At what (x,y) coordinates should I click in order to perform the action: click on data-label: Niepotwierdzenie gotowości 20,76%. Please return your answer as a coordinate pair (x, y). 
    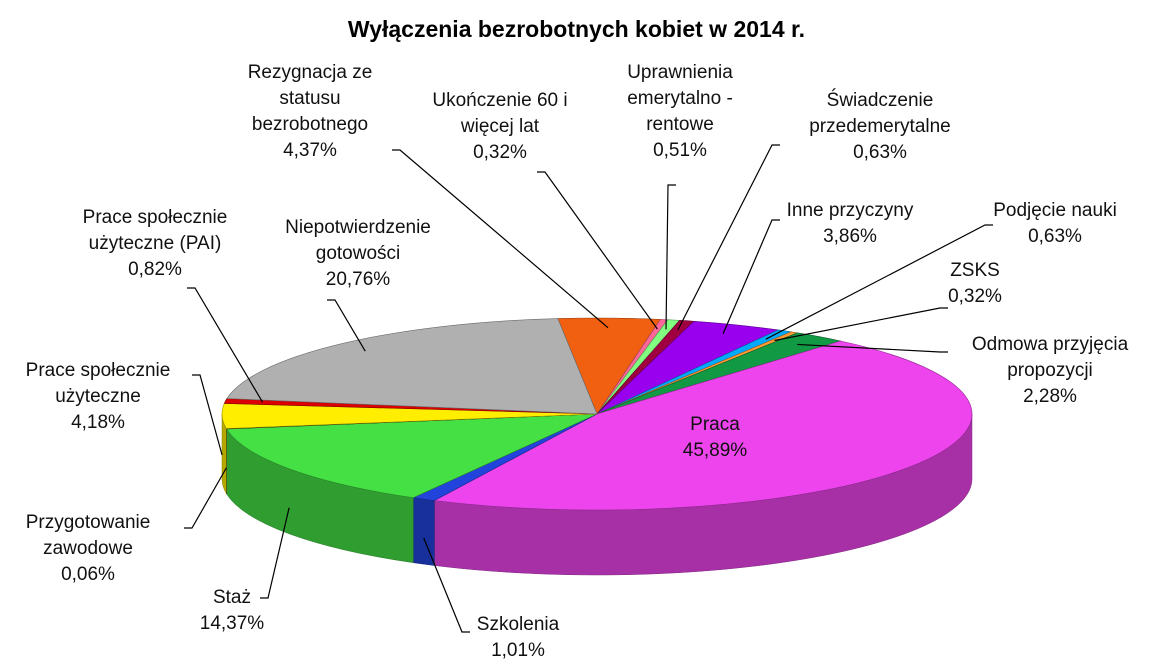
    Looking at the image, I should click on (358, 254).